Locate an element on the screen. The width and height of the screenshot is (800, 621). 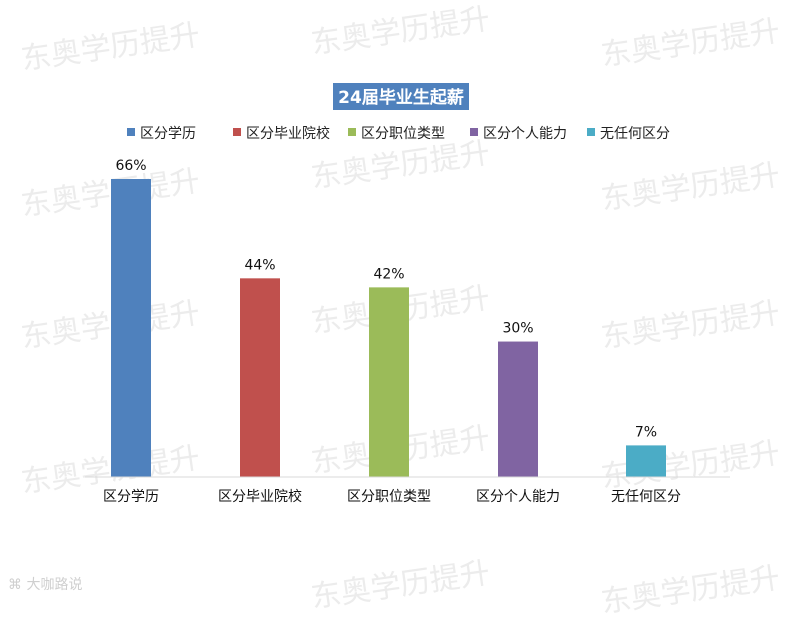
category-label: 区分个人能力 is located at coordinates (518, 497).